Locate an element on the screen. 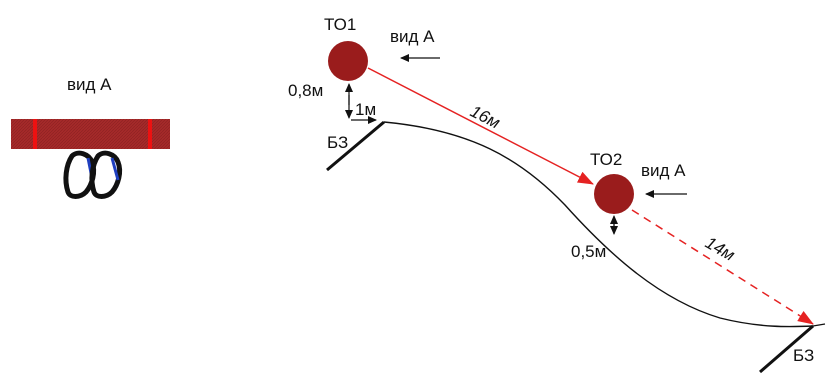 This screenshot has width=827, height=374. sling-band is located at coordinates (90, 134).